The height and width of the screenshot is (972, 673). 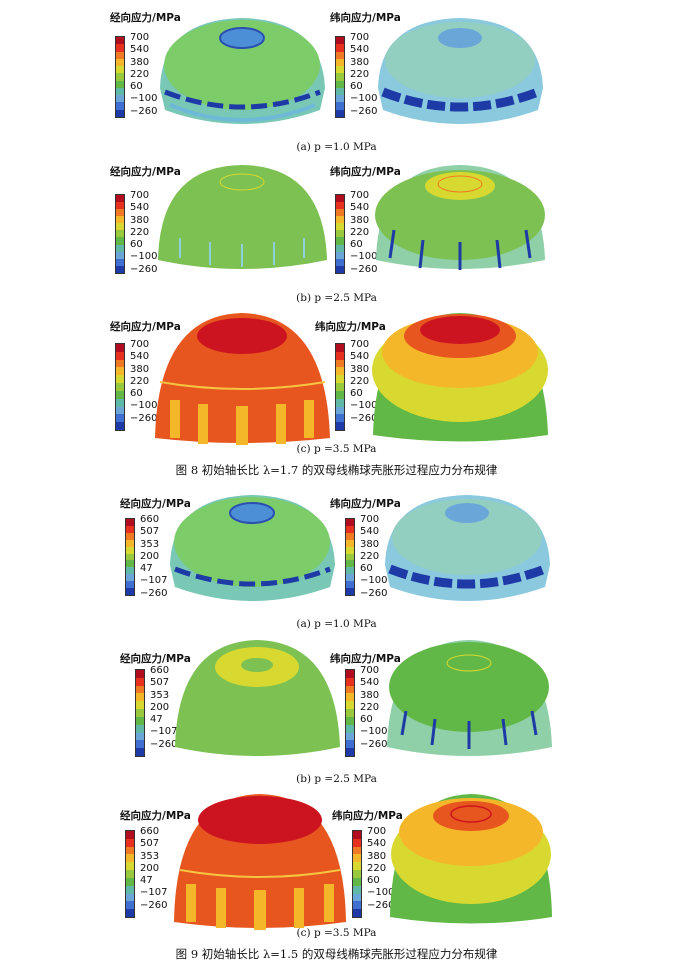 What do you see at coordinates (336, 449) in the screenshot?
I see `subcaption-c: (c) p =3.5 MPa` at bounding box center [336, 449].